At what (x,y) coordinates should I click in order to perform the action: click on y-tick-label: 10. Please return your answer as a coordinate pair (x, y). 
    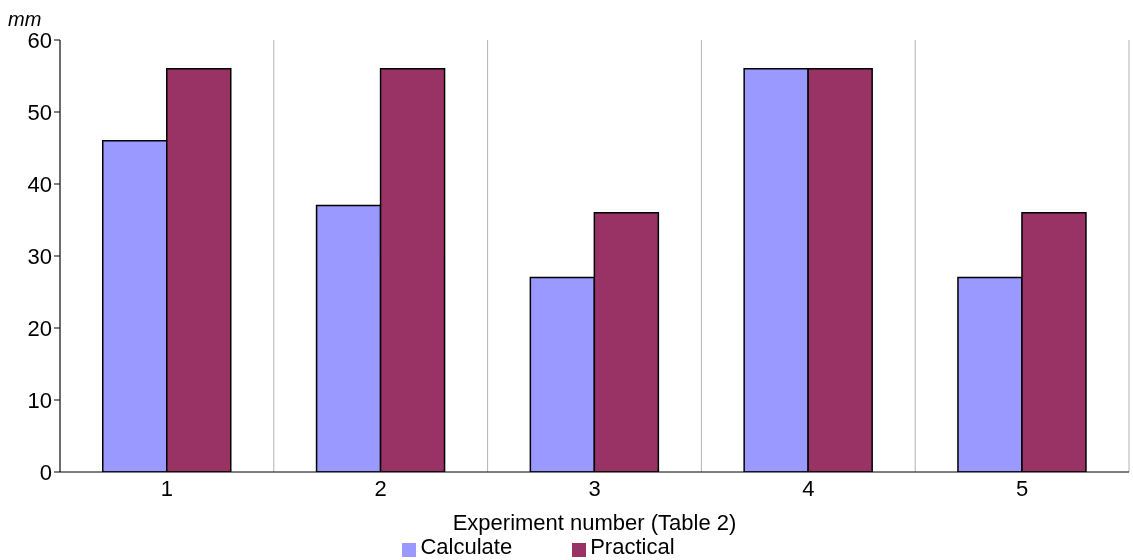
    Looking at the image, I should click on (39, 400).